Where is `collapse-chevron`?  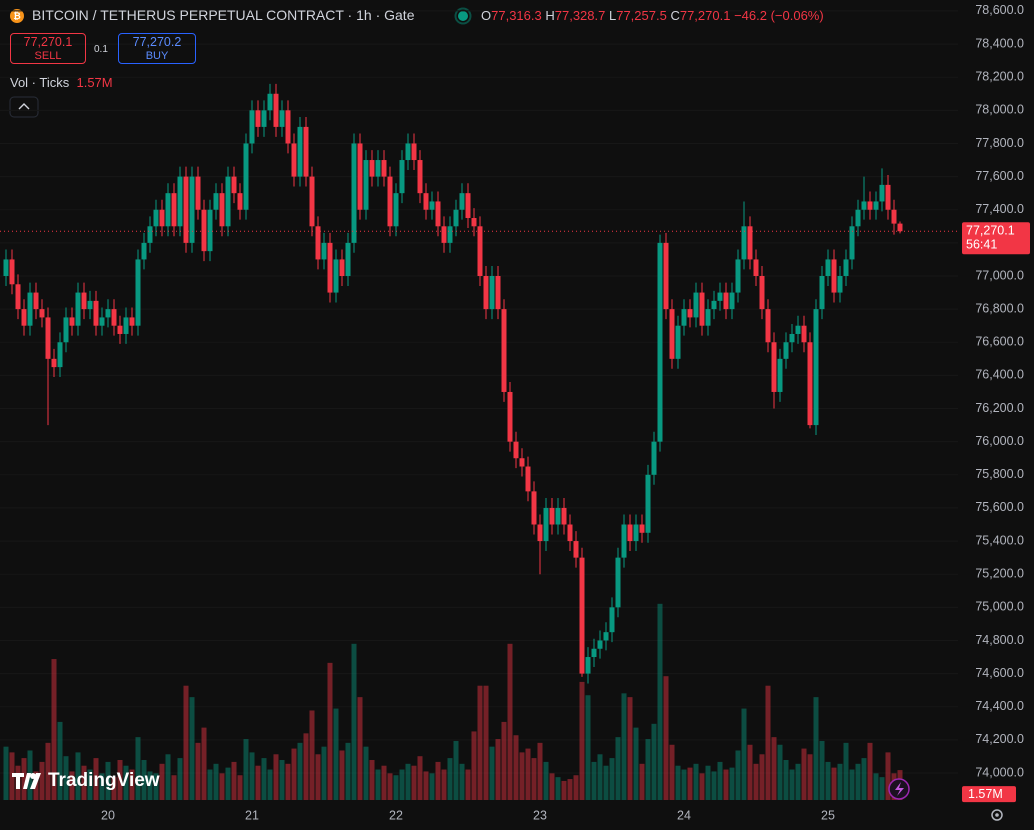
collapse-chevron is located at coordinates (24, 106).